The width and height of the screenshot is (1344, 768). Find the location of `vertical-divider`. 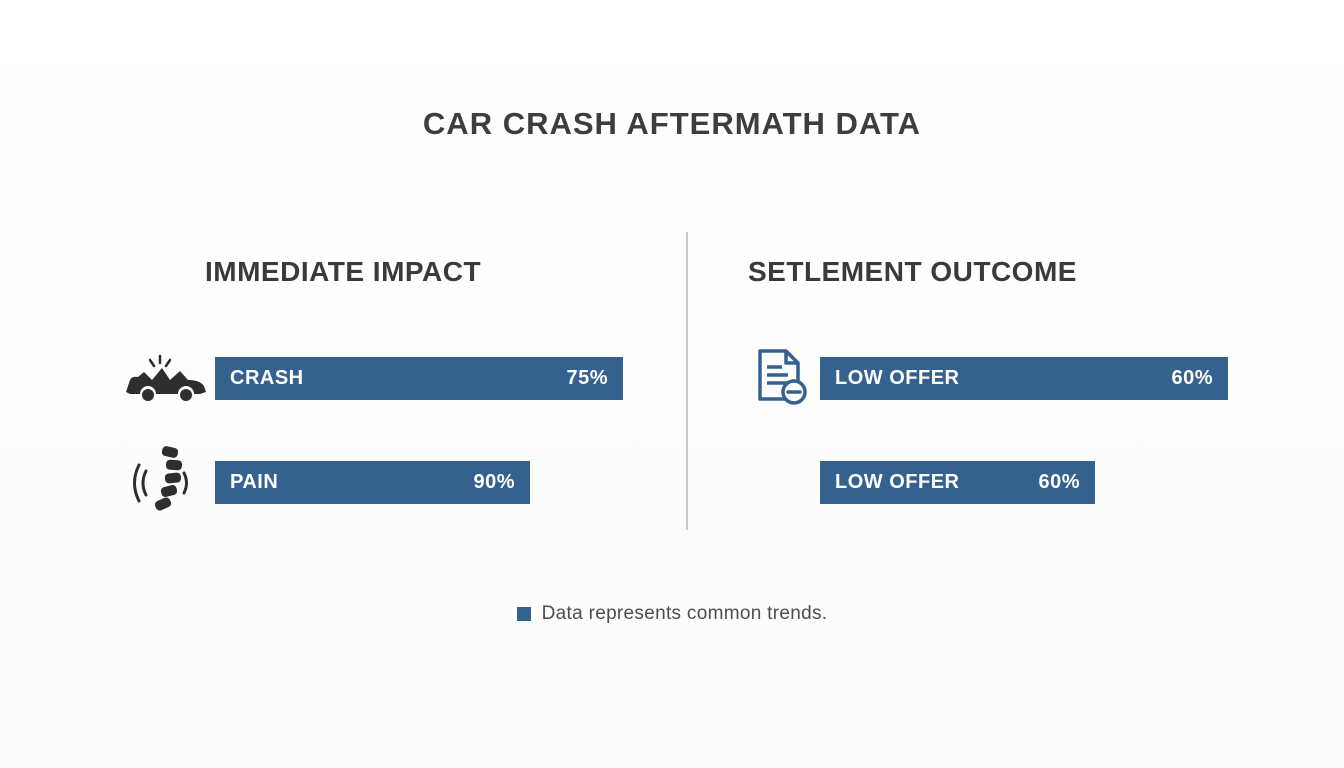

vertical-divider is located at coordinates (687, 381).